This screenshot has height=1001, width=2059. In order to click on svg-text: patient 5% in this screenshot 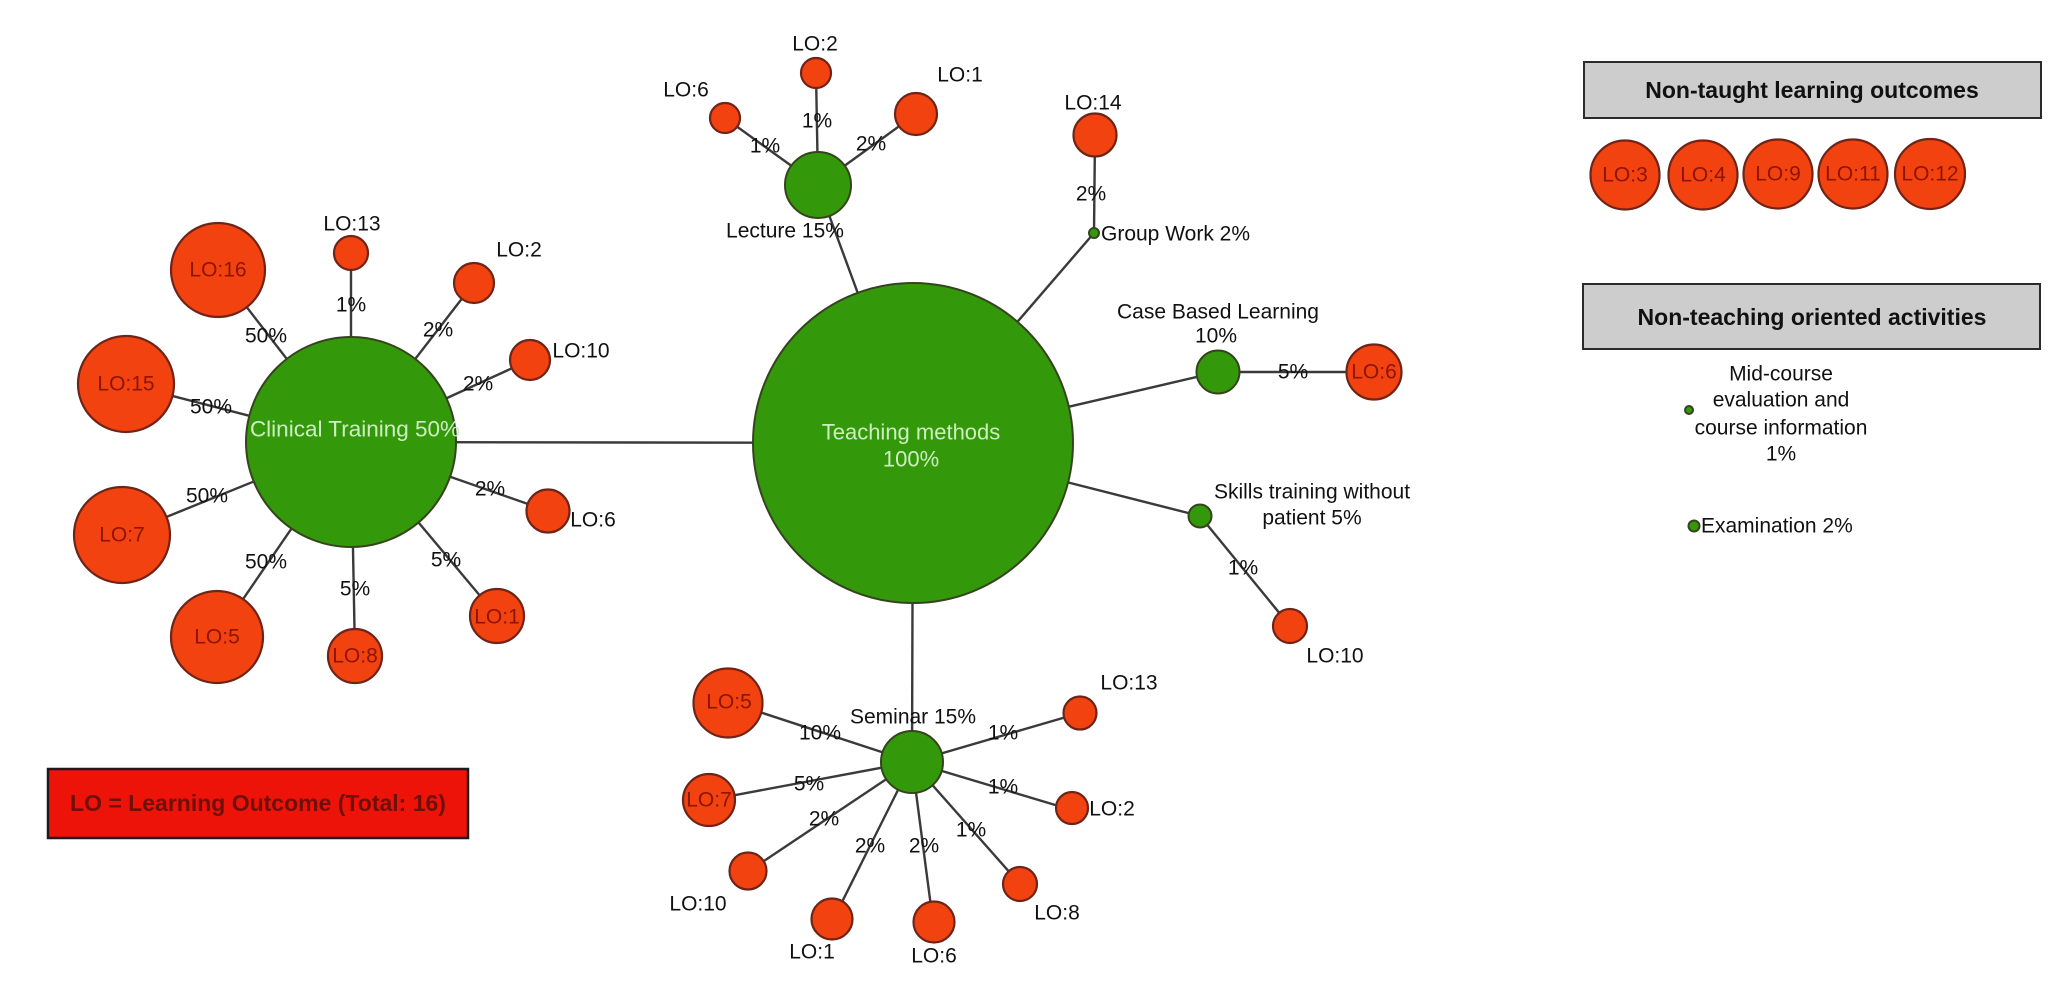, I will do `click(1311, 518)`.